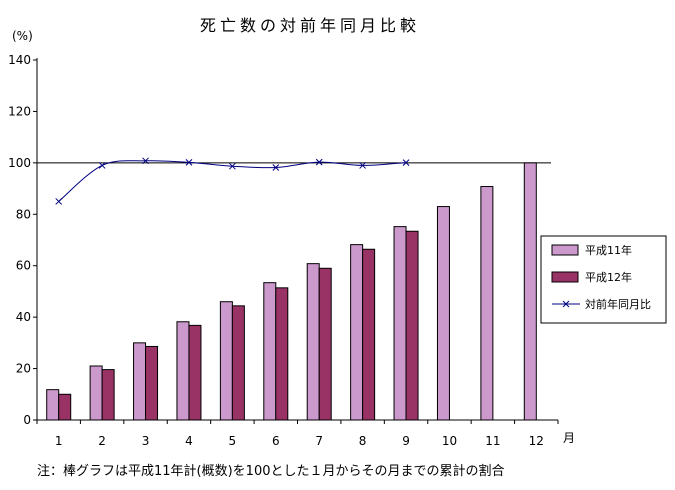 This screenshot has height=490, width=675. I want to click on x-tick-label: 6, so click(276, 441).